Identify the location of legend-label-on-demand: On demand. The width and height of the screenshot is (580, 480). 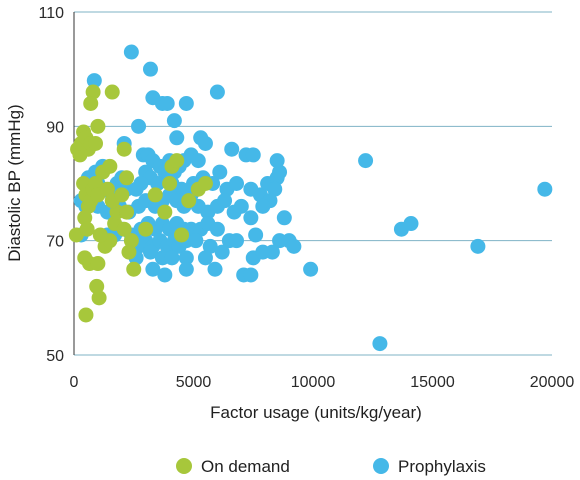
(245, 466).